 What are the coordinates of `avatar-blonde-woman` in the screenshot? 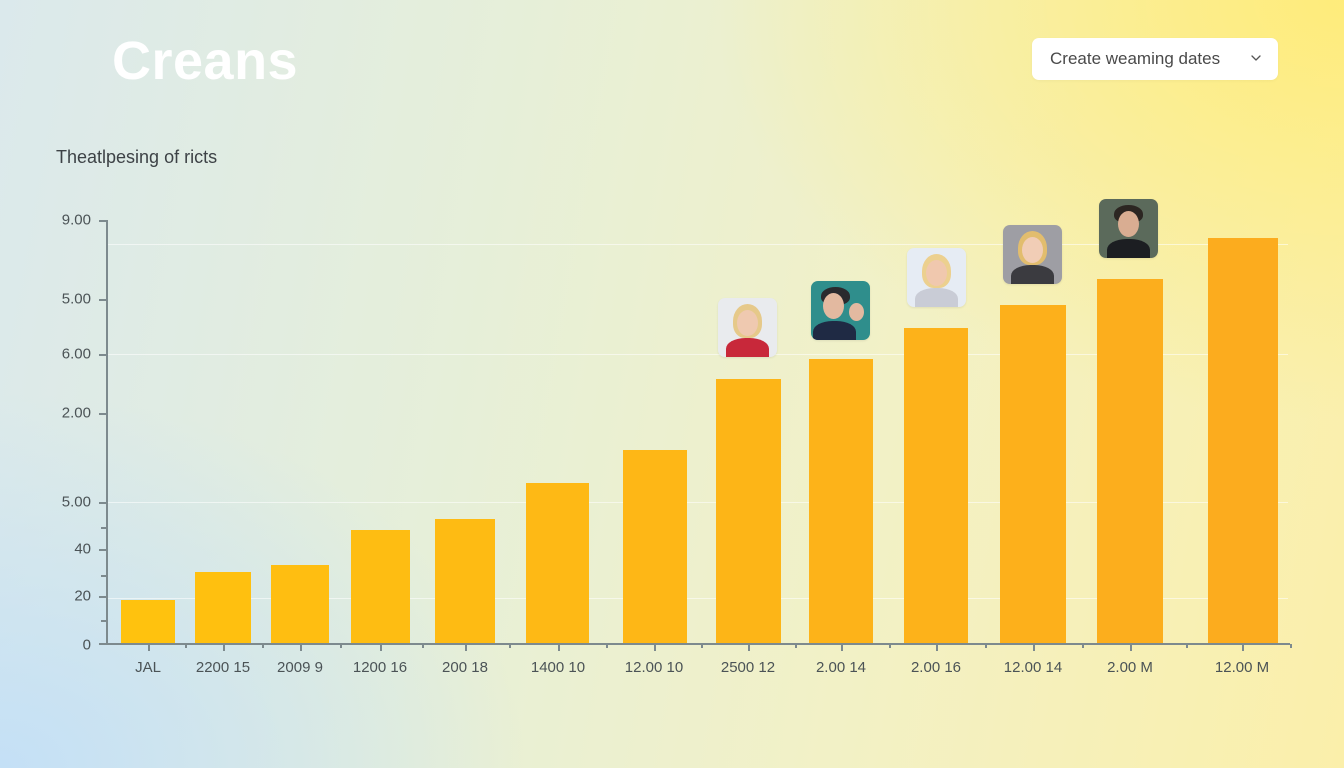 It's located at (936, 277).